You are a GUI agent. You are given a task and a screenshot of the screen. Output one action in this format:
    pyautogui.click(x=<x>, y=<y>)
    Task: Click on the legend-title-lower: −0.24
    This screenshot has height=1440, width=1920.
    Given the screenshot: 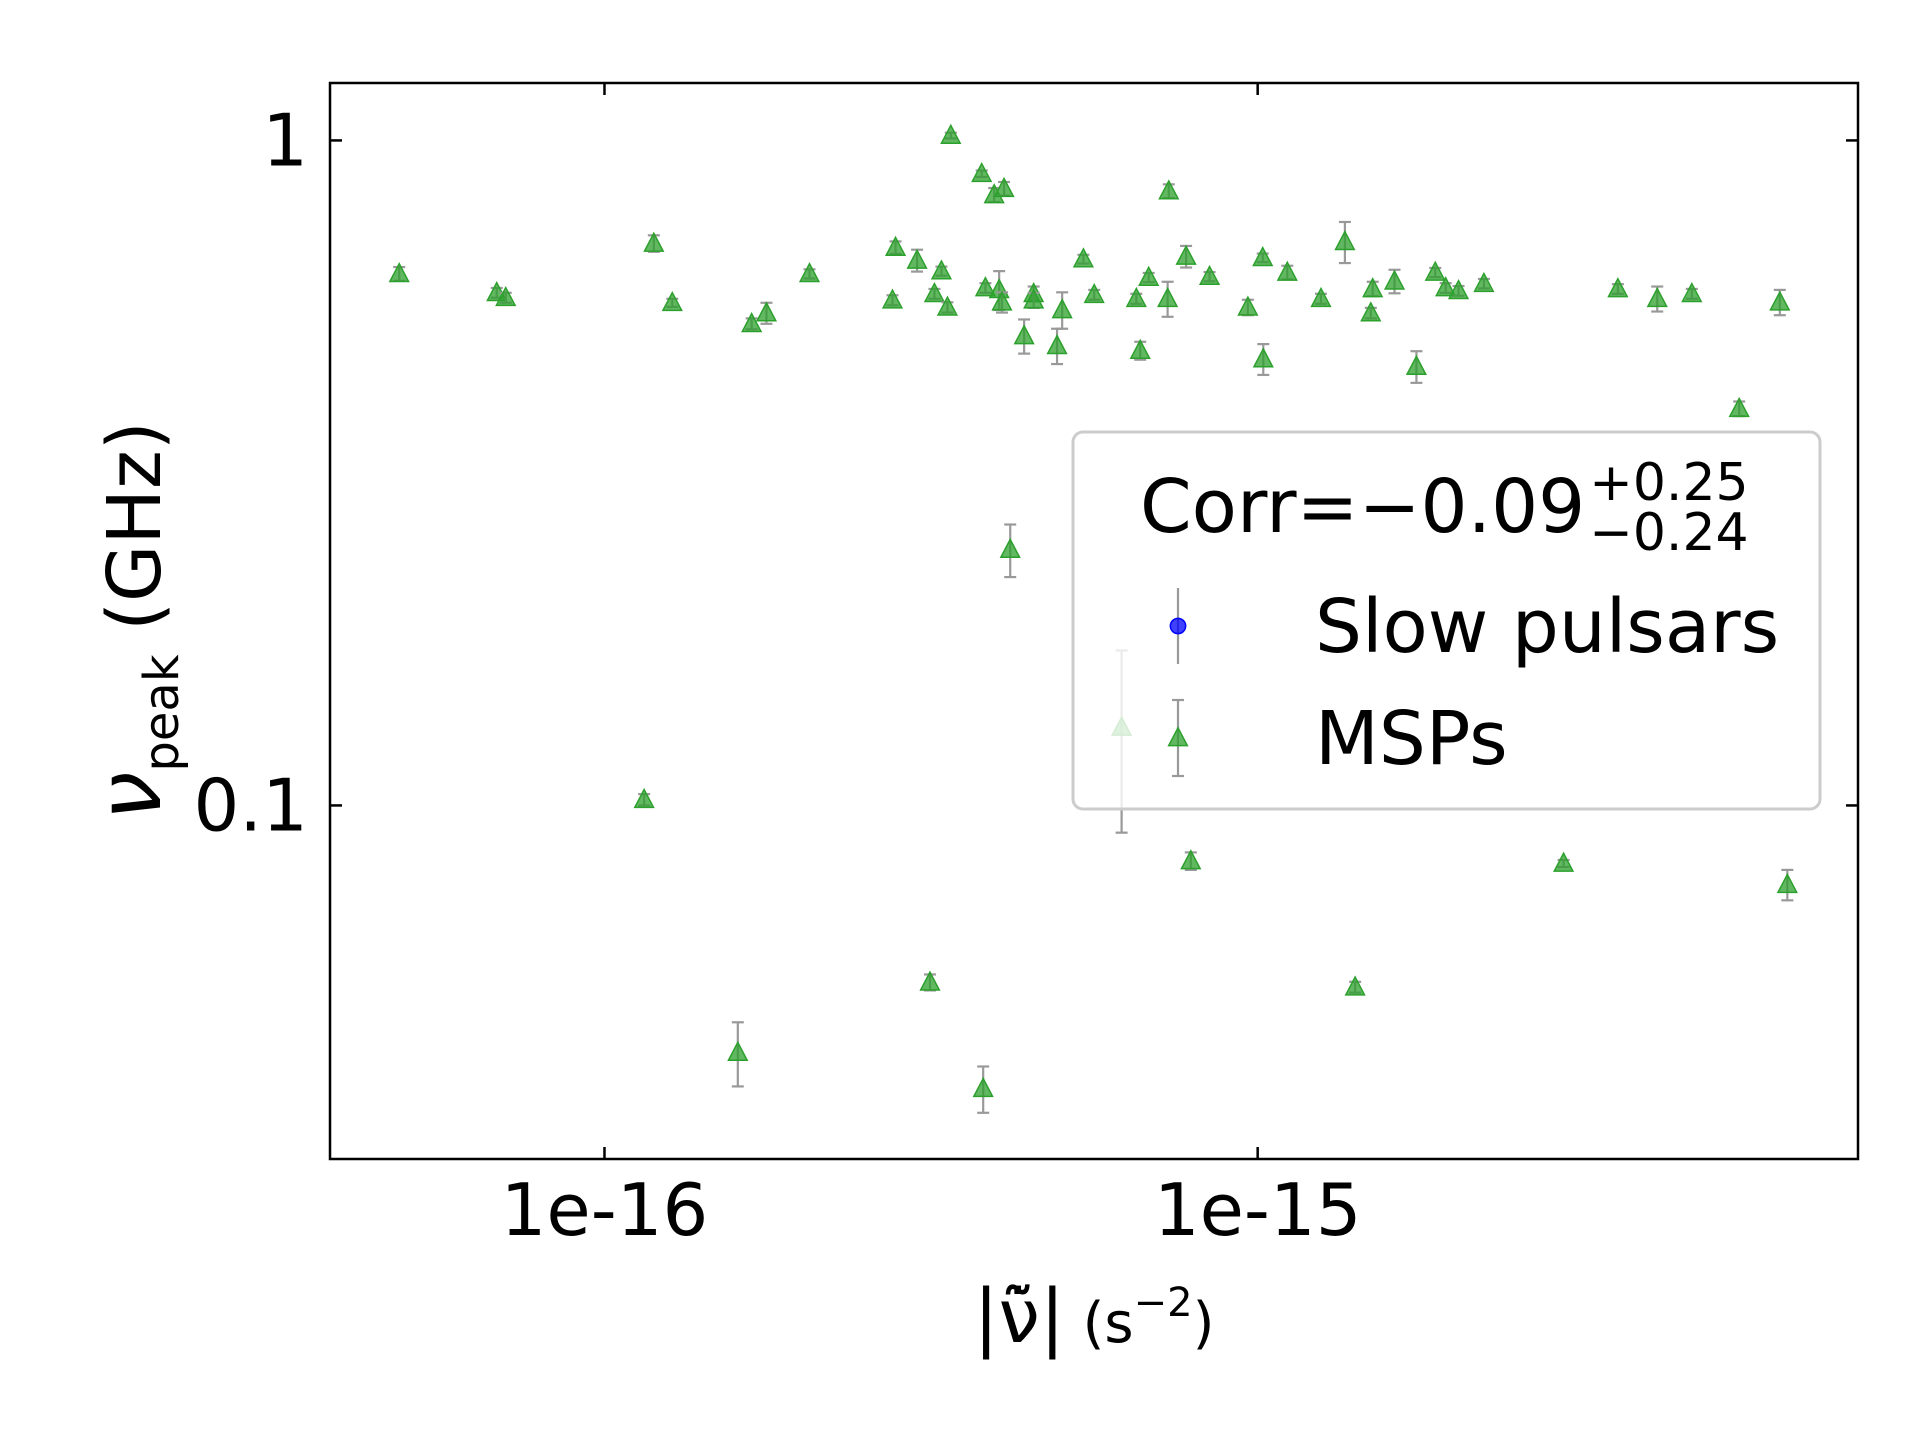 What is the action you would take?
    pyautogui.click(x=1668, y=533)
    